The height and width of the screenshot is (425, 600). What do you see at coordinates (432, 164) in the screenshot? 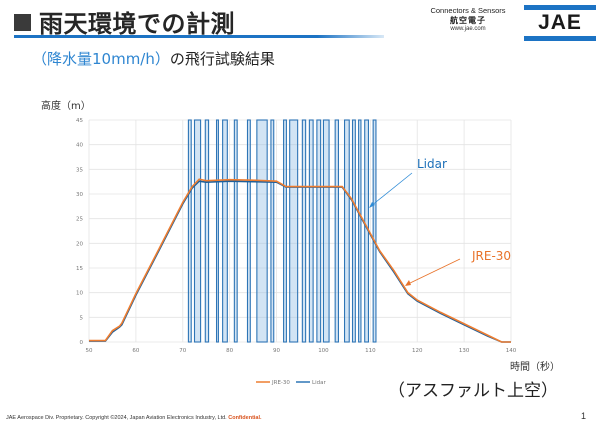
I see `lidar-annotation: Lidar` at bounding box center [432, 164].